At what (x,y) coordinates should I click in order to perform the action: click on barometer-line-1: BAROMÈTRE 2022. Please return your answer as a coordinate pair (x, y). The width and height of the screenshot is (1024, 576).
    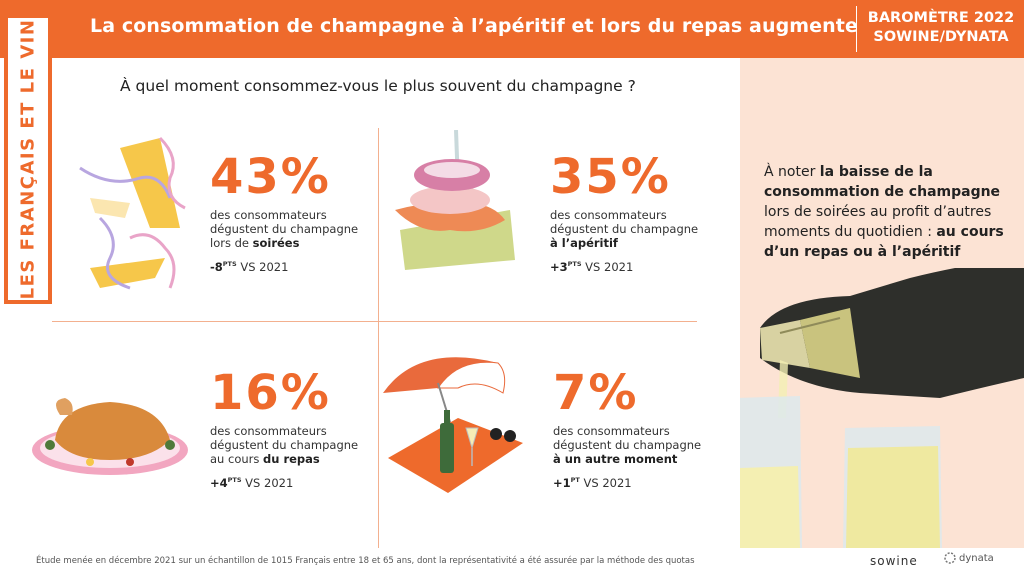
    Looking at the image, I should click on (941, 18).